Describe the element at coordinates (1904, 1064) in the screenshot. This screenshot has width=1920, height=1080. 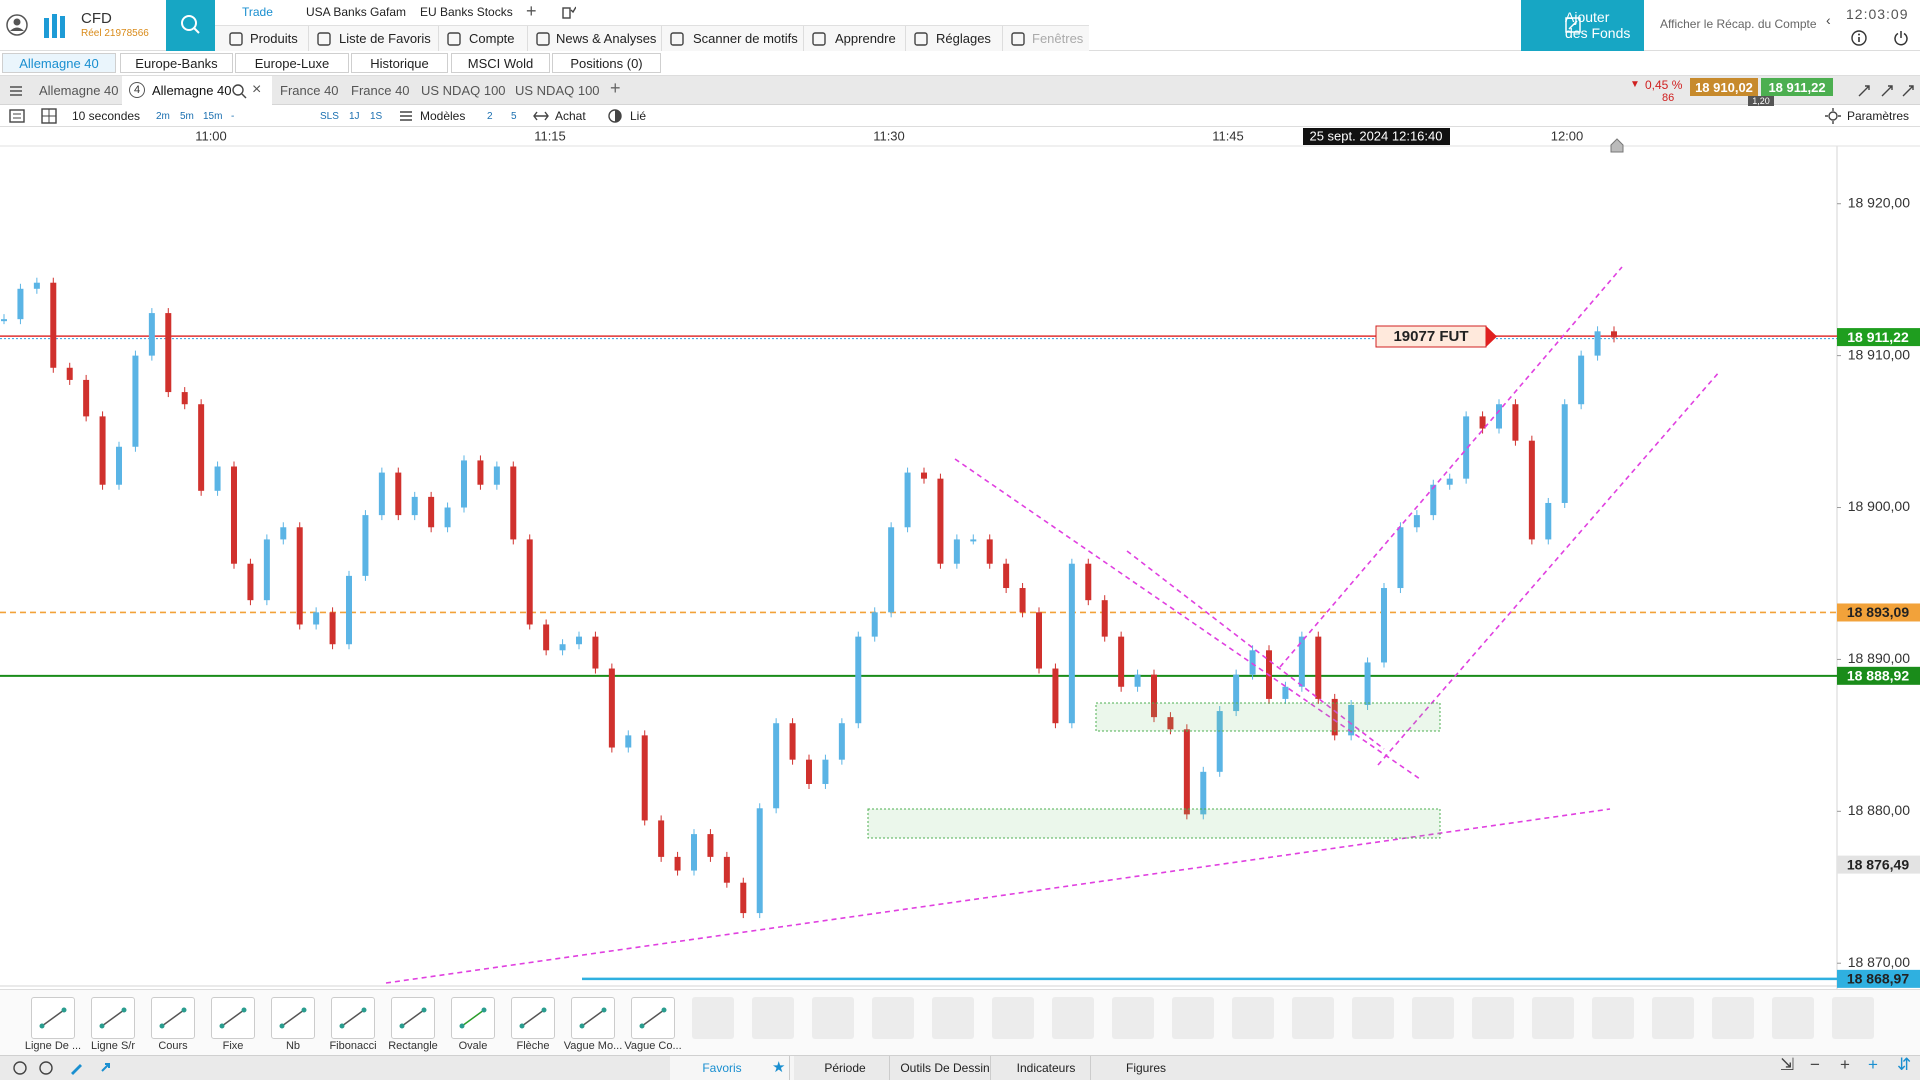
I see `zoom-control: ⇵` at that location.